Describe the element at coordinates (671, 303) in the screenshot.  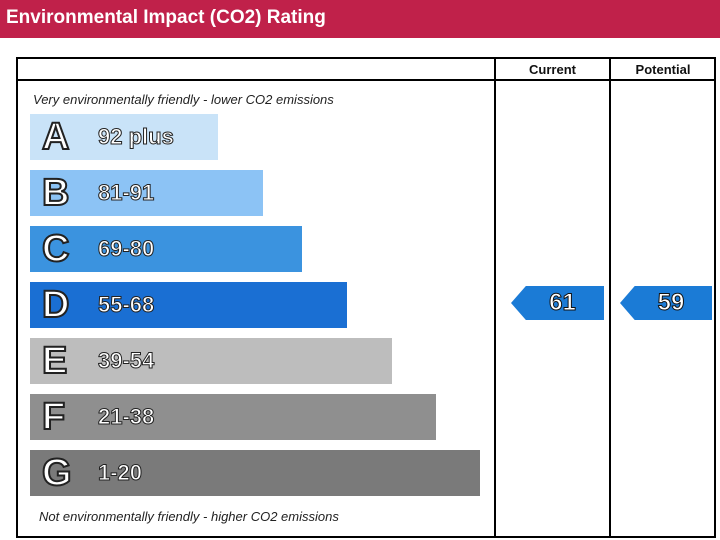
I see `potential-rating-value: 59` at that location.